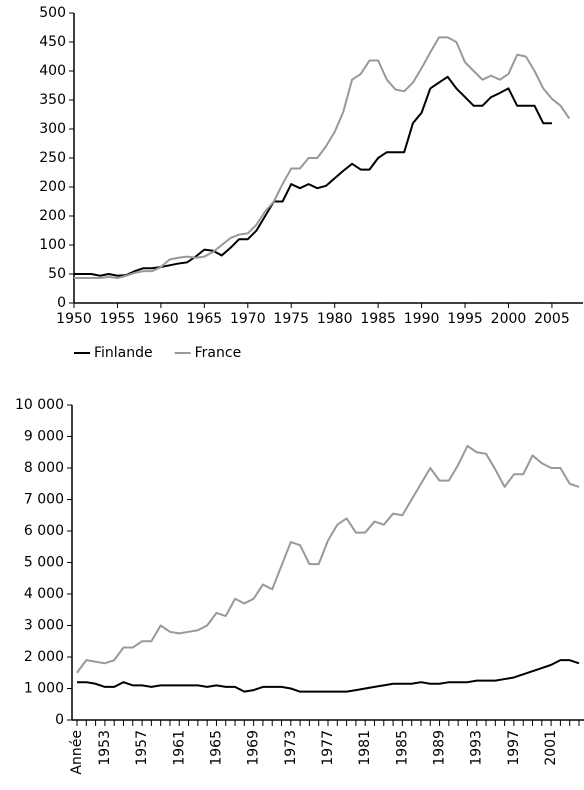  I want to click on x-tick-label: 1957, so click(142, 748).